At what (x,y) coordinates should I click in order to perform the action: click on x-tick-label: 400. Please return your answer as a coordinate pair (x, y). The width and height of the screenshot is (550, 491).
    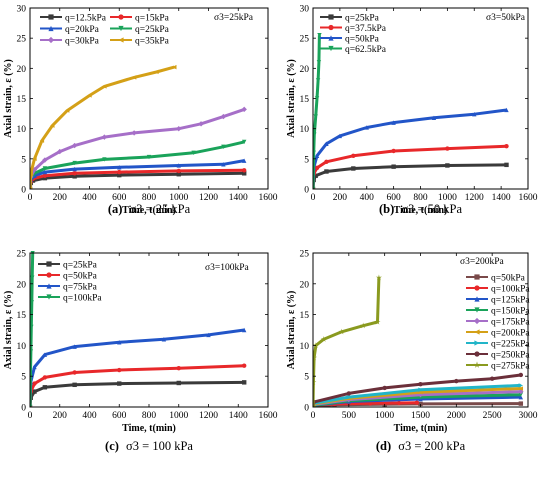
    Looking at the image, I should click on (89, 198).